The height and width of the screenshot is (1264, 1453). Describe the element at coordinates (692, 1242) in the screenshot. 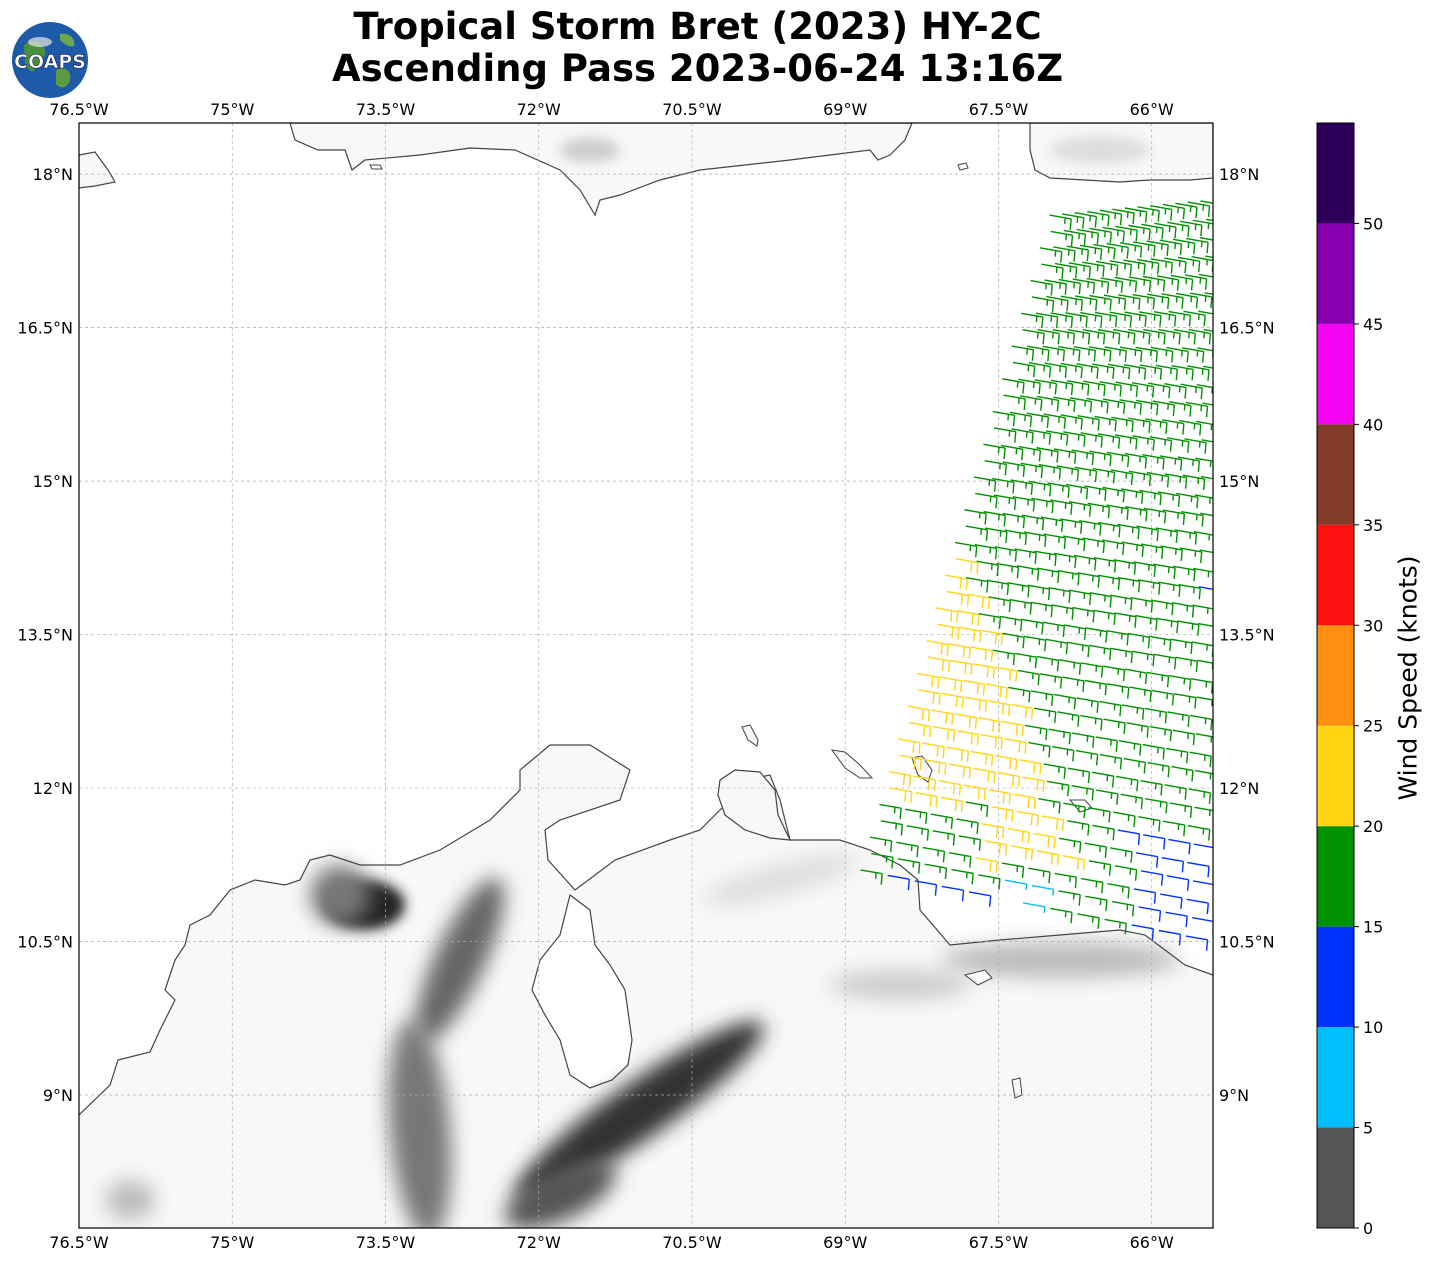

I see `x-tick-label-bottom: 70.5°W` at that location.